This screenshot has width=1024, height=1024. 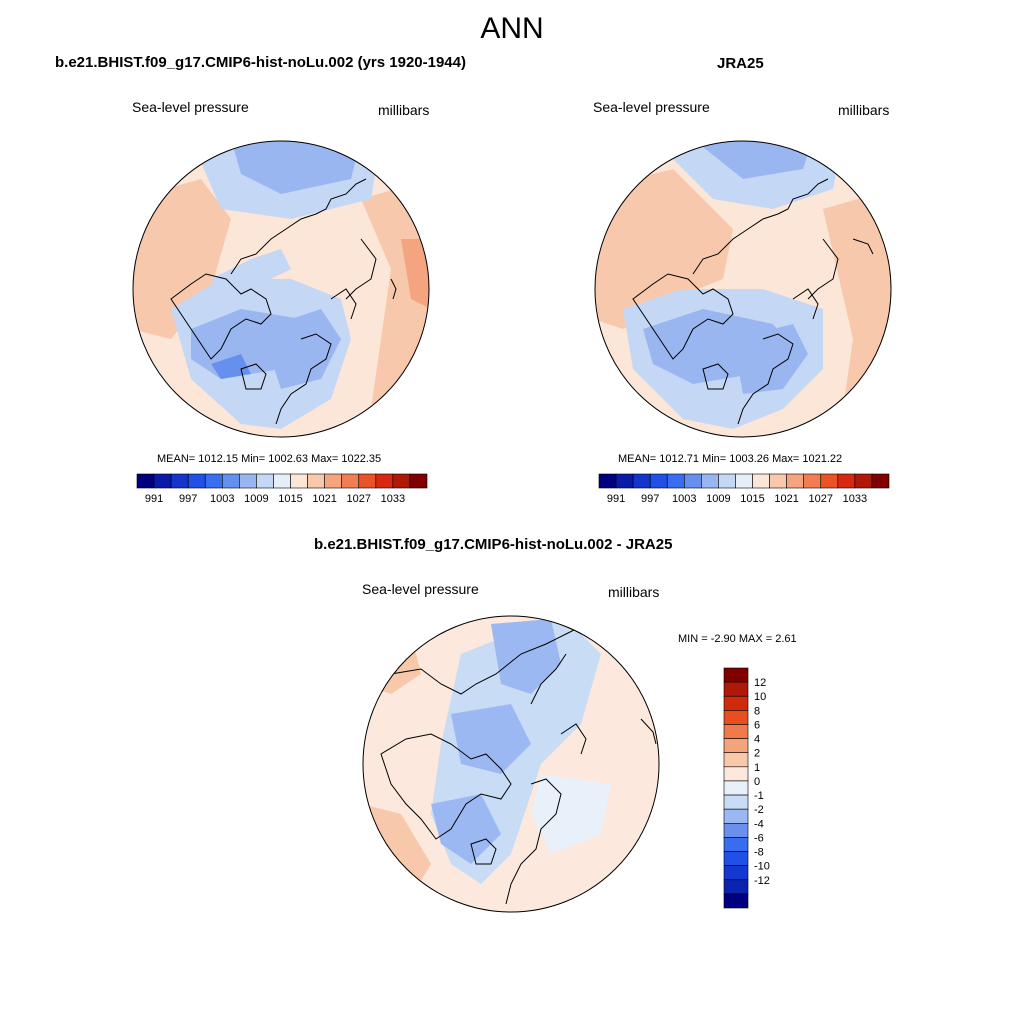 I want to click on panel-2-variable: Sea-level pressure, so click(x=651, y=107).